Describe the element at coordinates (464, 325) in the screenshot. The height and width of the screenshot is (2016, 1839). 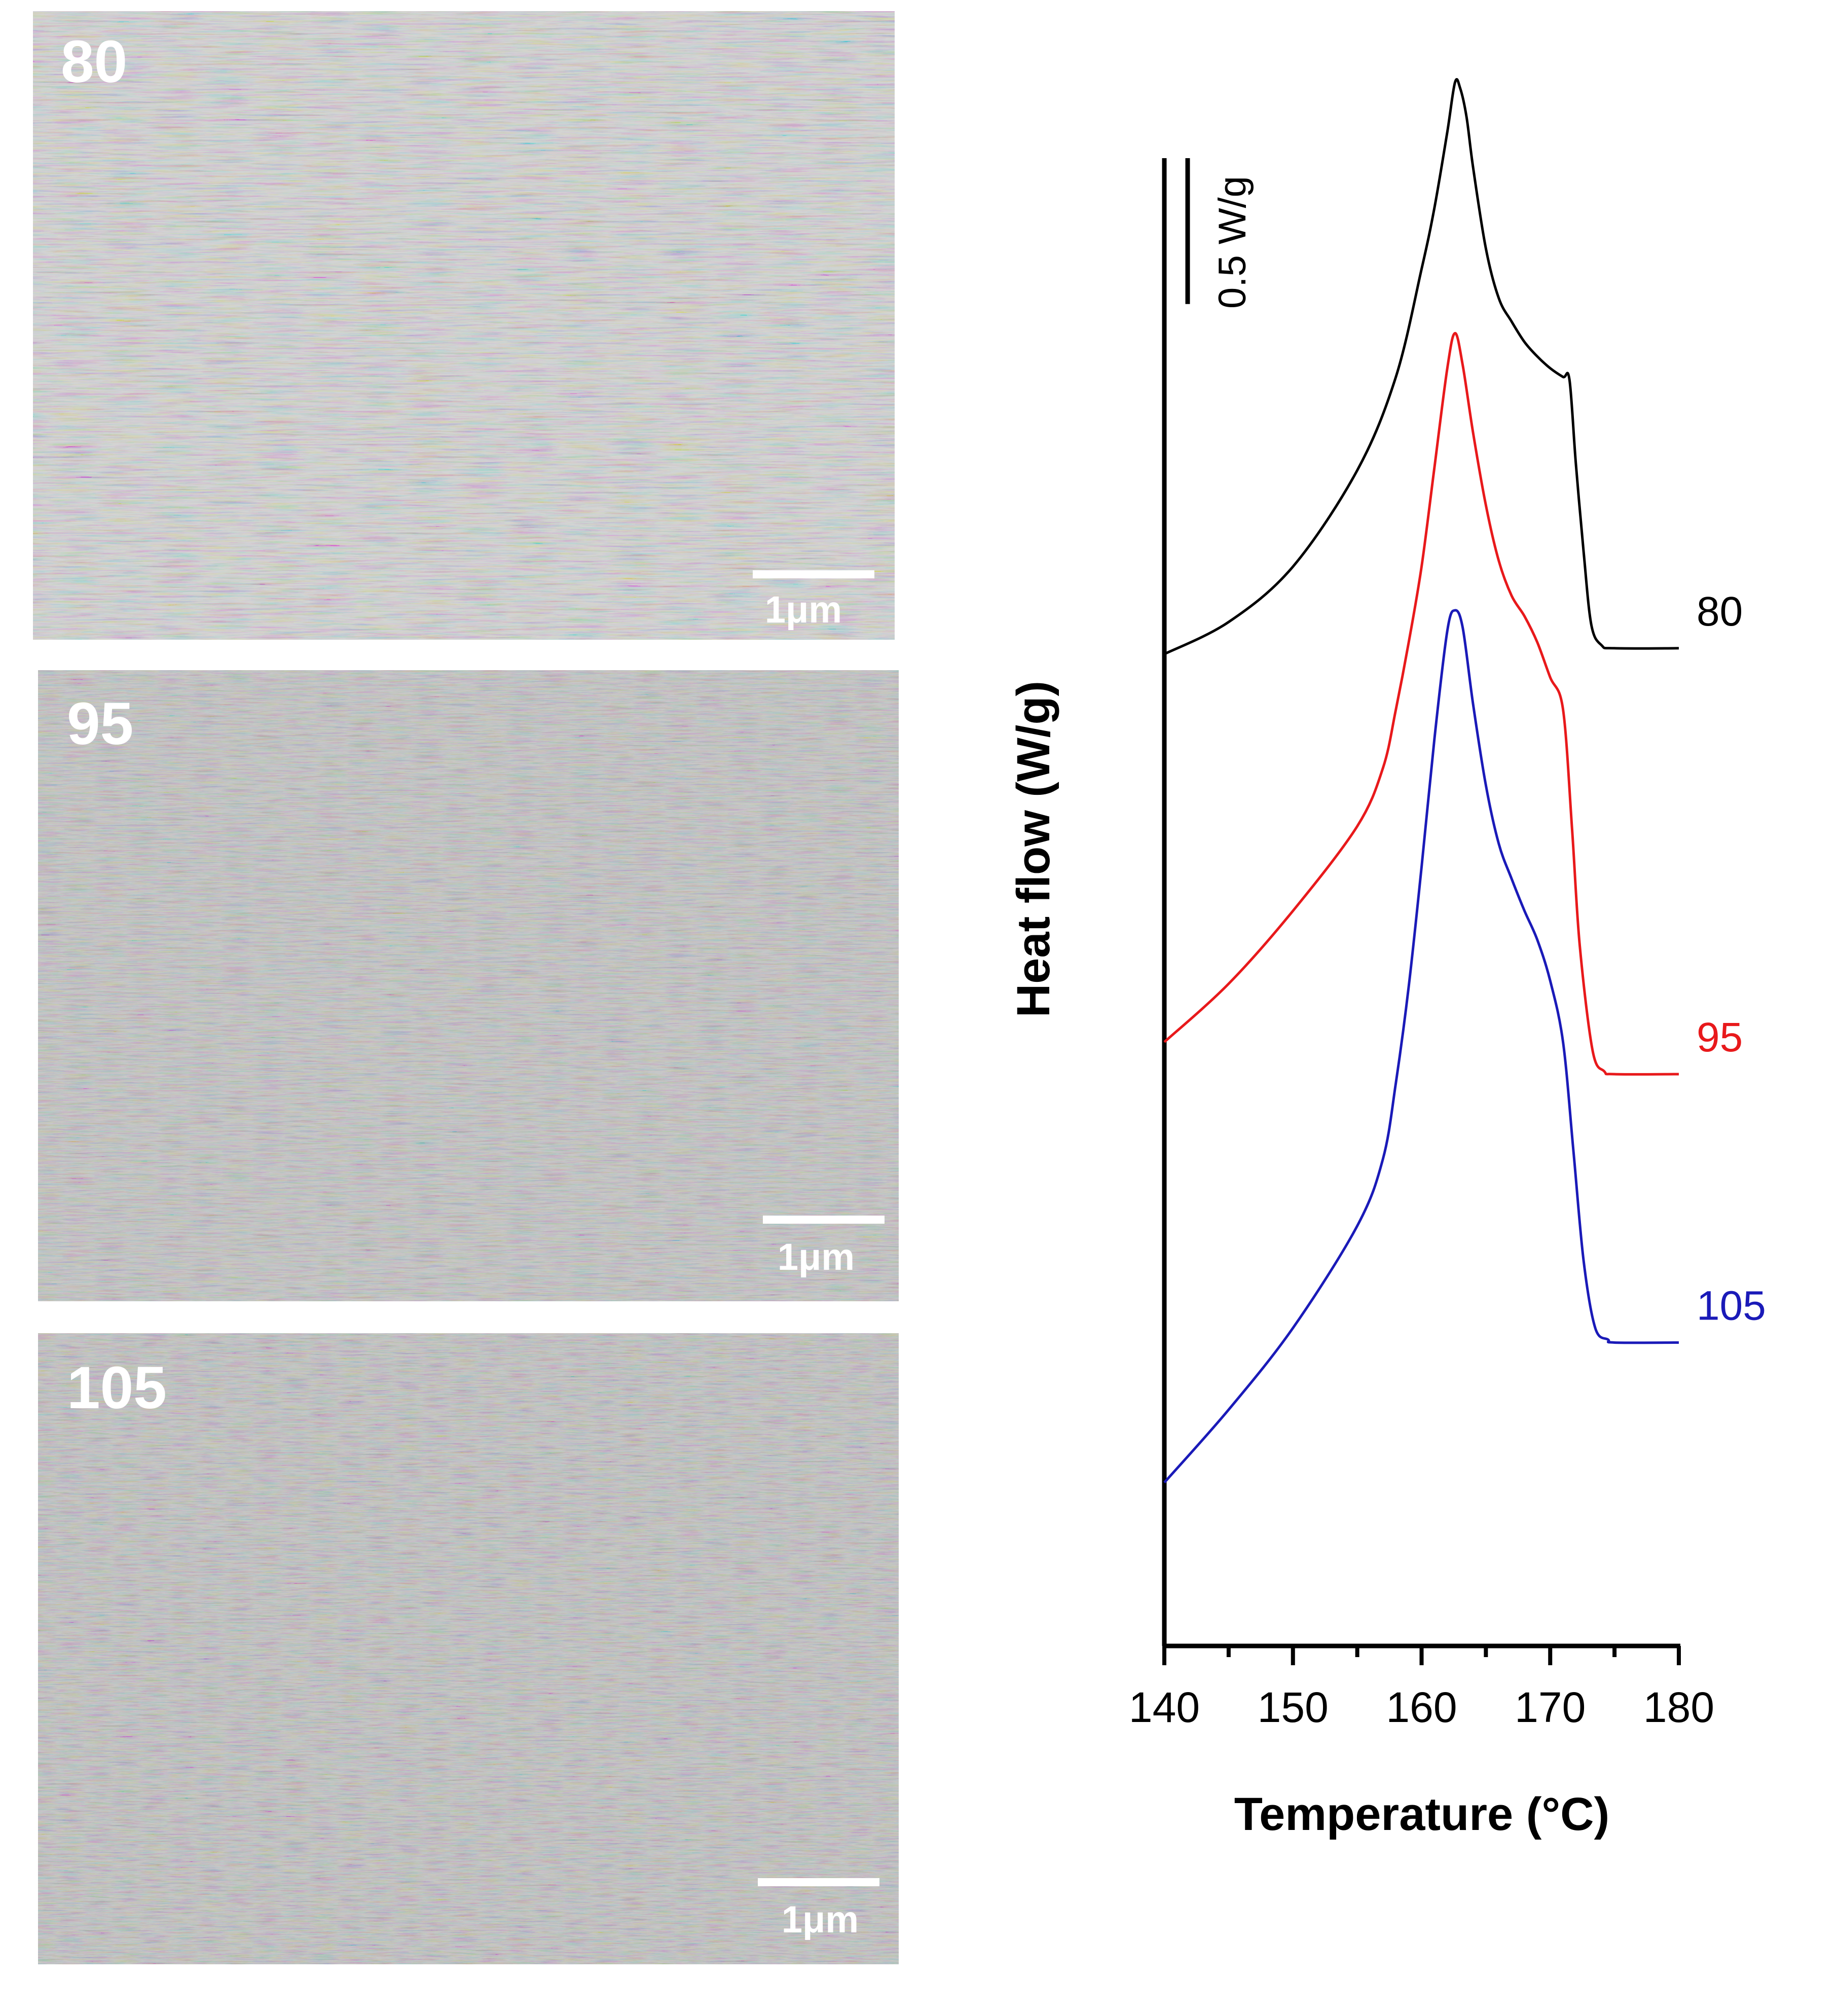
I see `sem-image-80: 80 1μm` at that location.